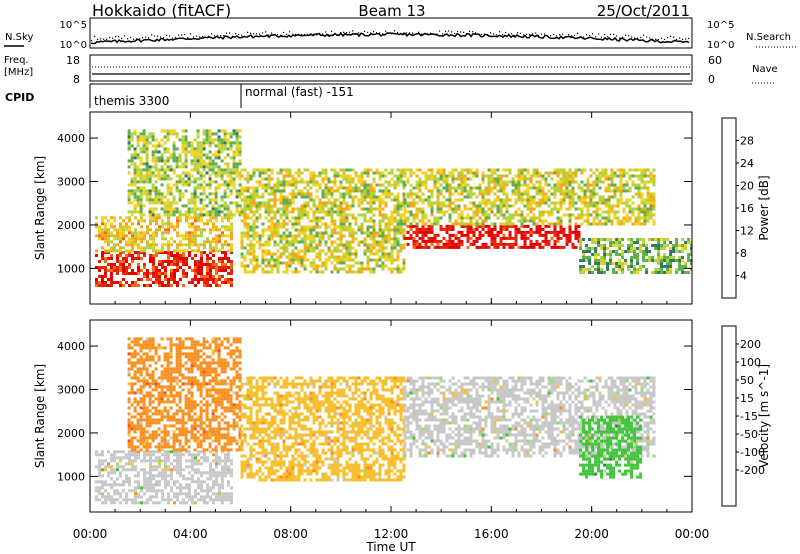 This screenshot has width=800, height=554. I want to click on power-colorbar: 4 8 12 16 20 24 28, so click(737, 208).